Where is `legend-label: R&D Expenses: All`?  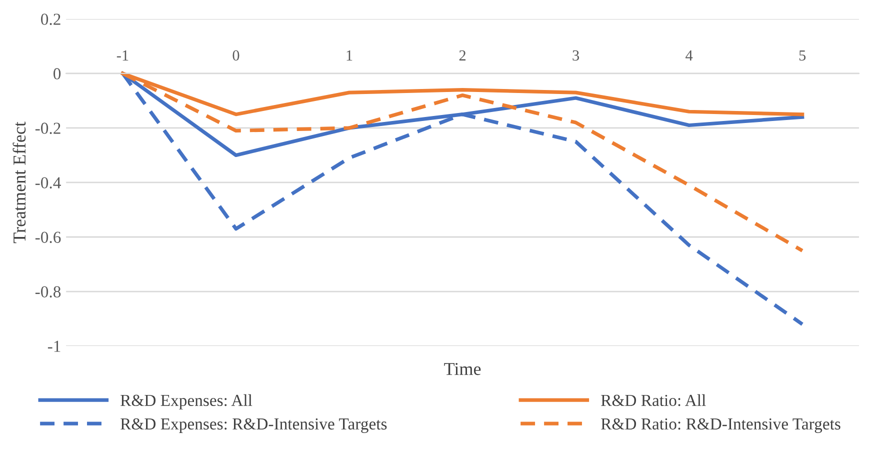 legend-label: R&D Expenses: All is located at coordinates (186, 402).